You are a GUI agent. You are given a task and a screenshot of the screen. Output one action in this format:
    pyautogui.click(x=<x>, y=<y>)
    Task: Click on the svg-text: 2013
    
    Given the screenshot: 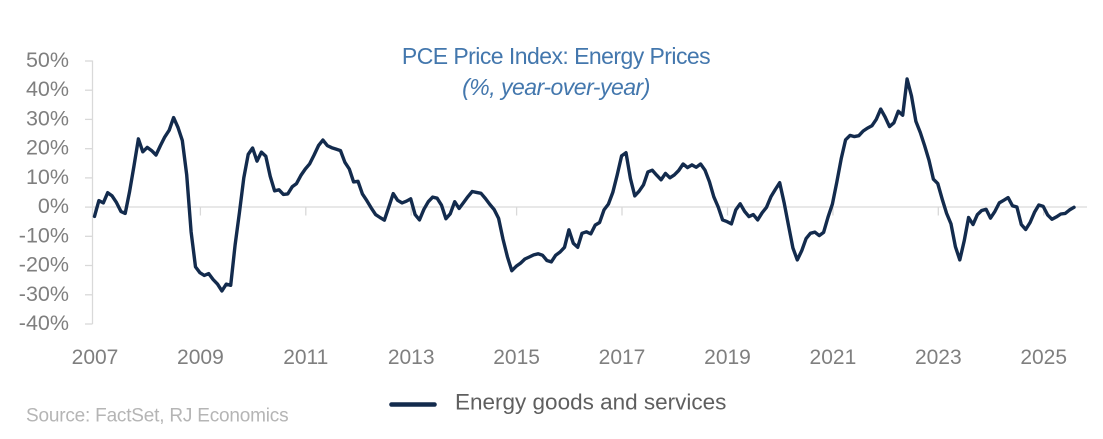 What is the action you would take?
    pyautogui.click(x=411, y=357)
    